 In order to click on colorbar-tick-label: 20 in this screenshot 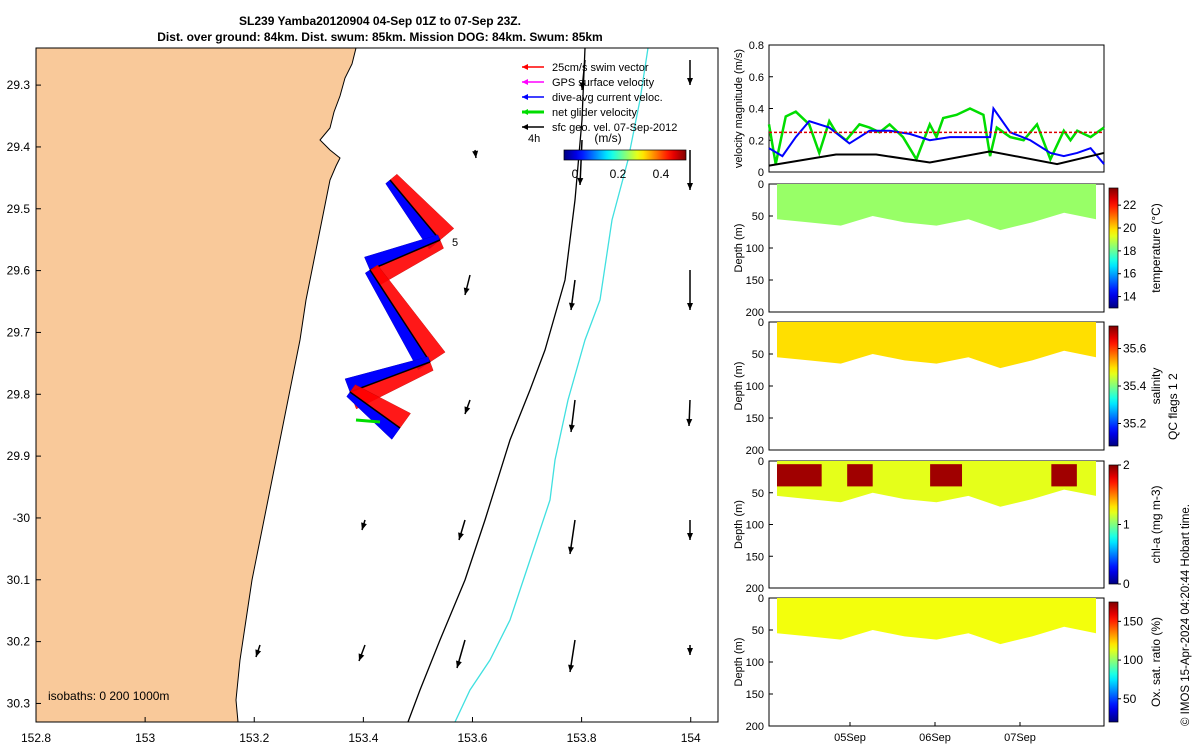, I will do `click(1130, 228)`.